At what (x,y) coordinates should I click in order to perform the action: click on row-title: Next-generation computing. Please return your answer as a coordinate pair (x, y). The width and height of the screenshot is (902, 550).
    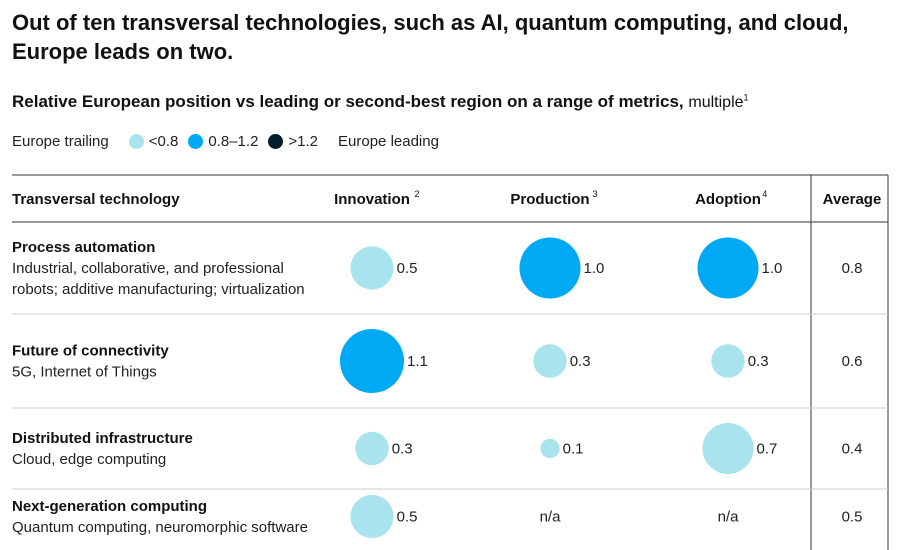
    Looking at the image, I should click on (109, 506).